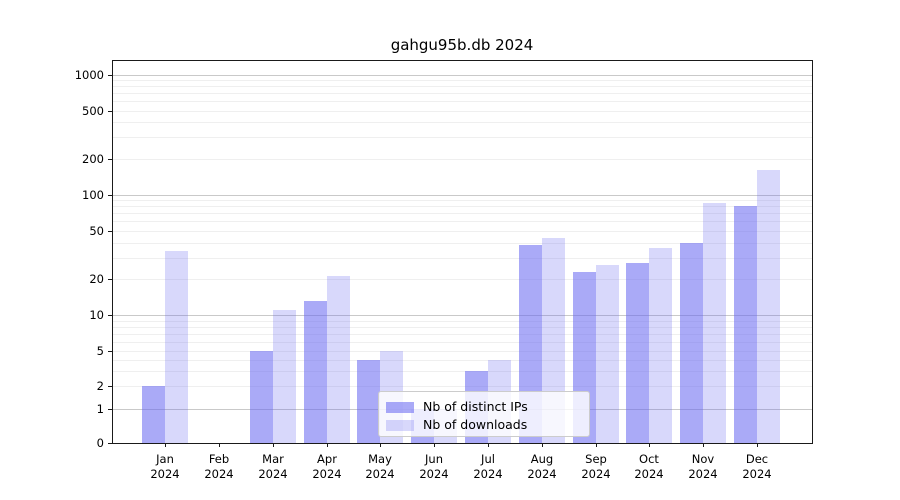  I want to click on legend-label-distinct-ips: Nb of distinct IPs, so click(475, 406).